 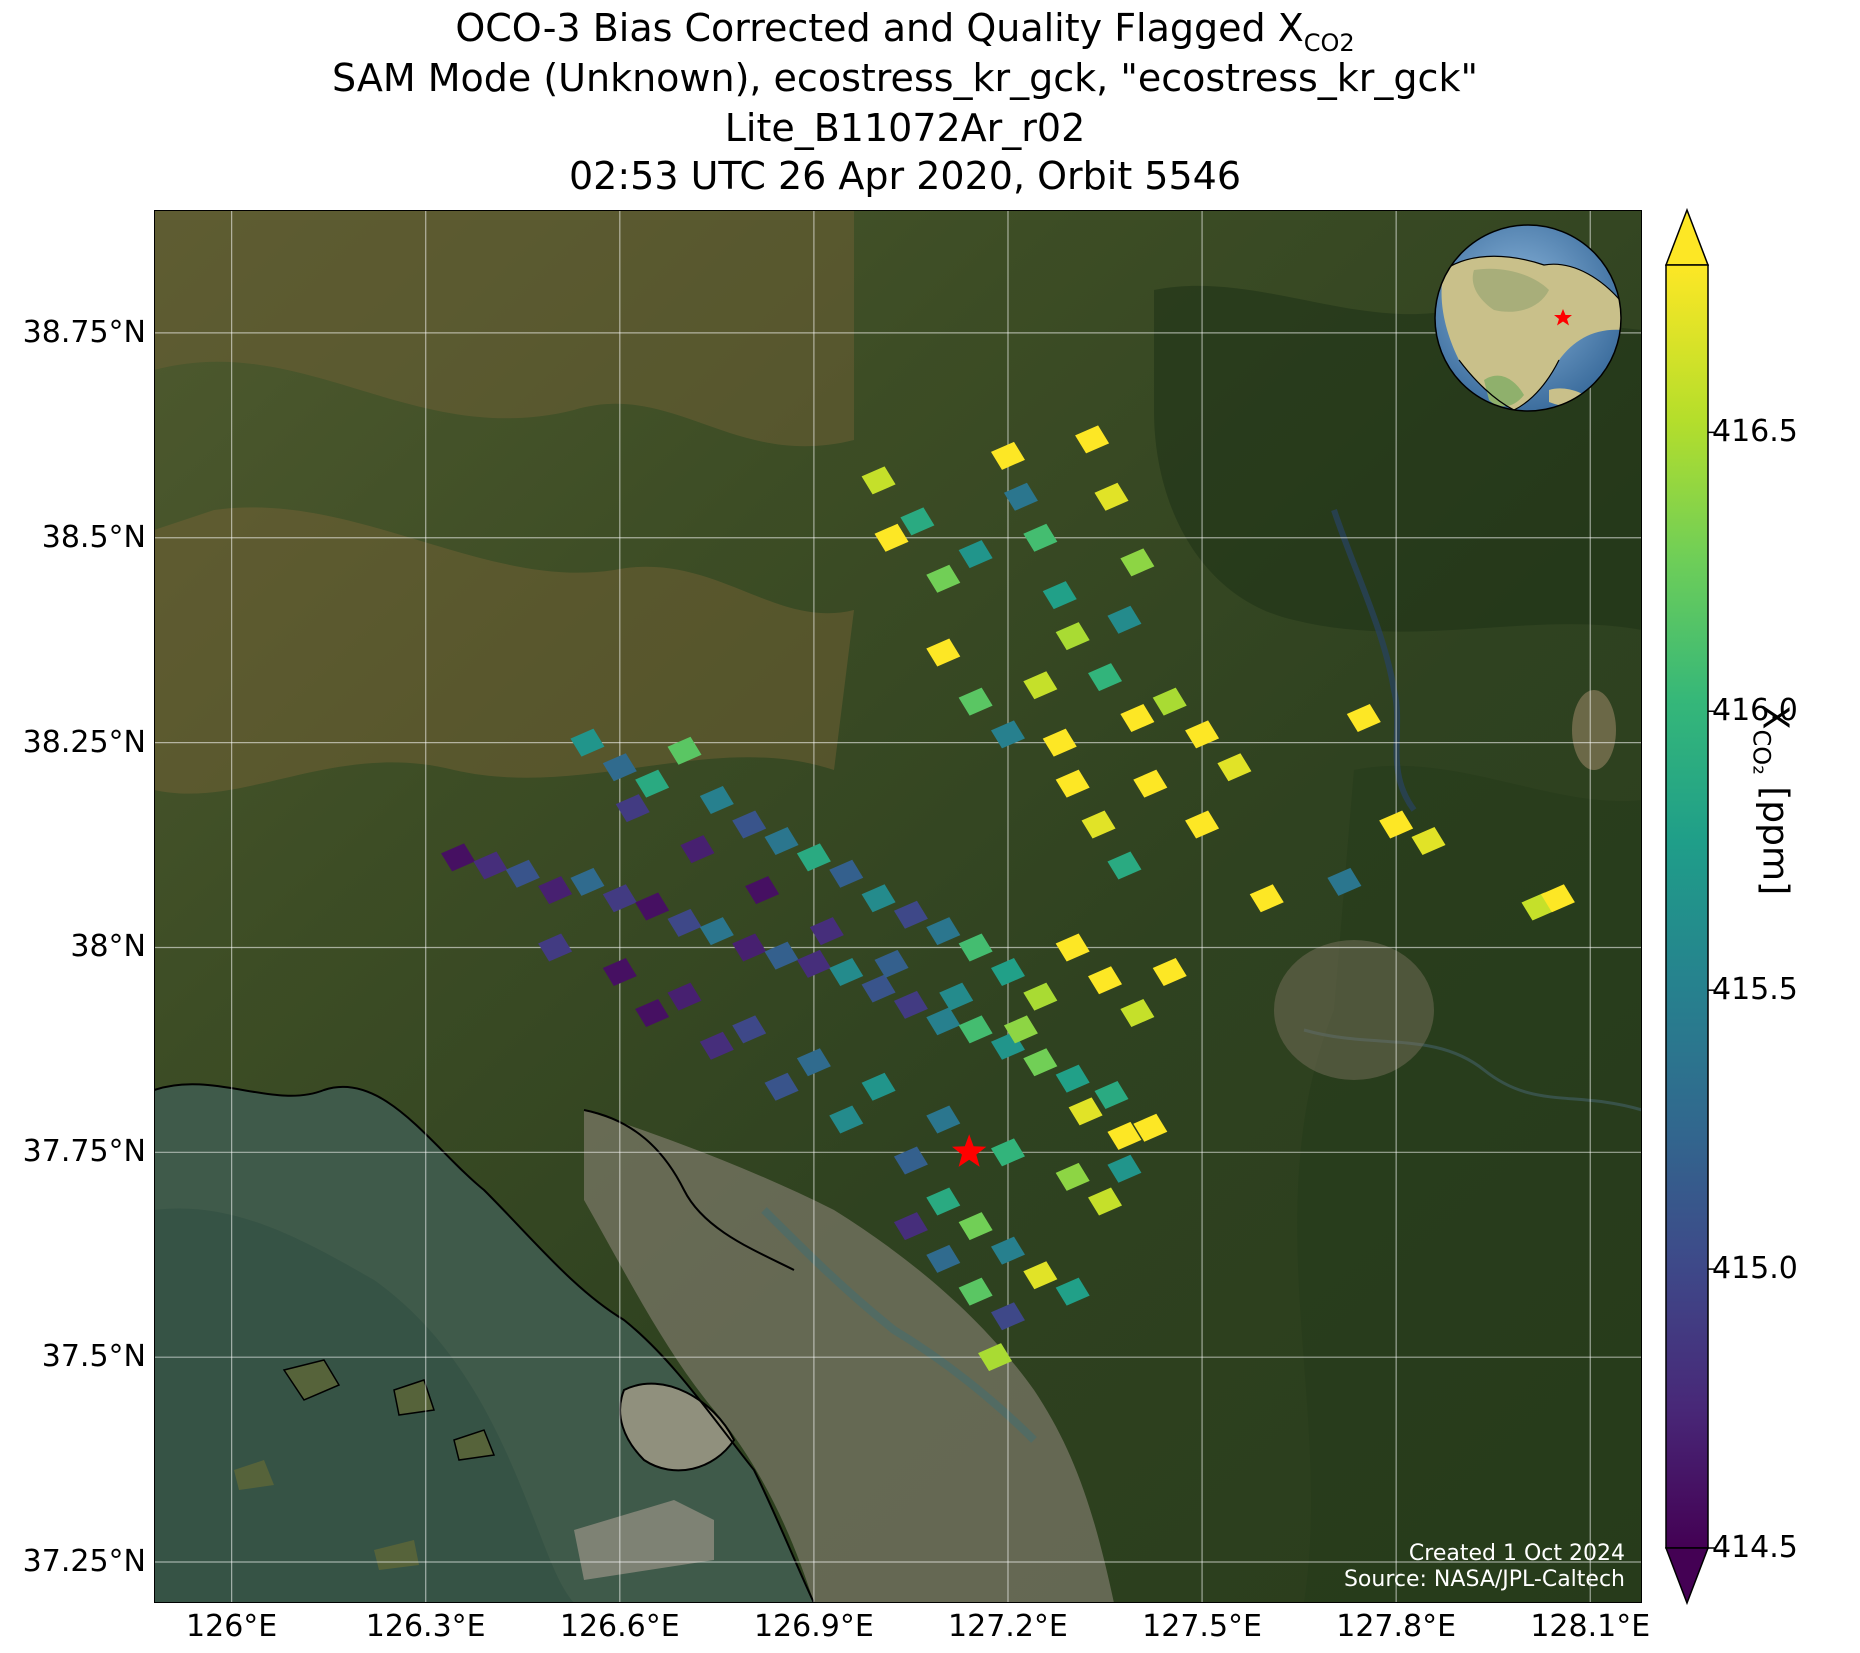 What do you see at coordinates (84, 332) in the screenshot?
I see `latitude-tick-label: 38.75°N` at bounding box center [84, 332].